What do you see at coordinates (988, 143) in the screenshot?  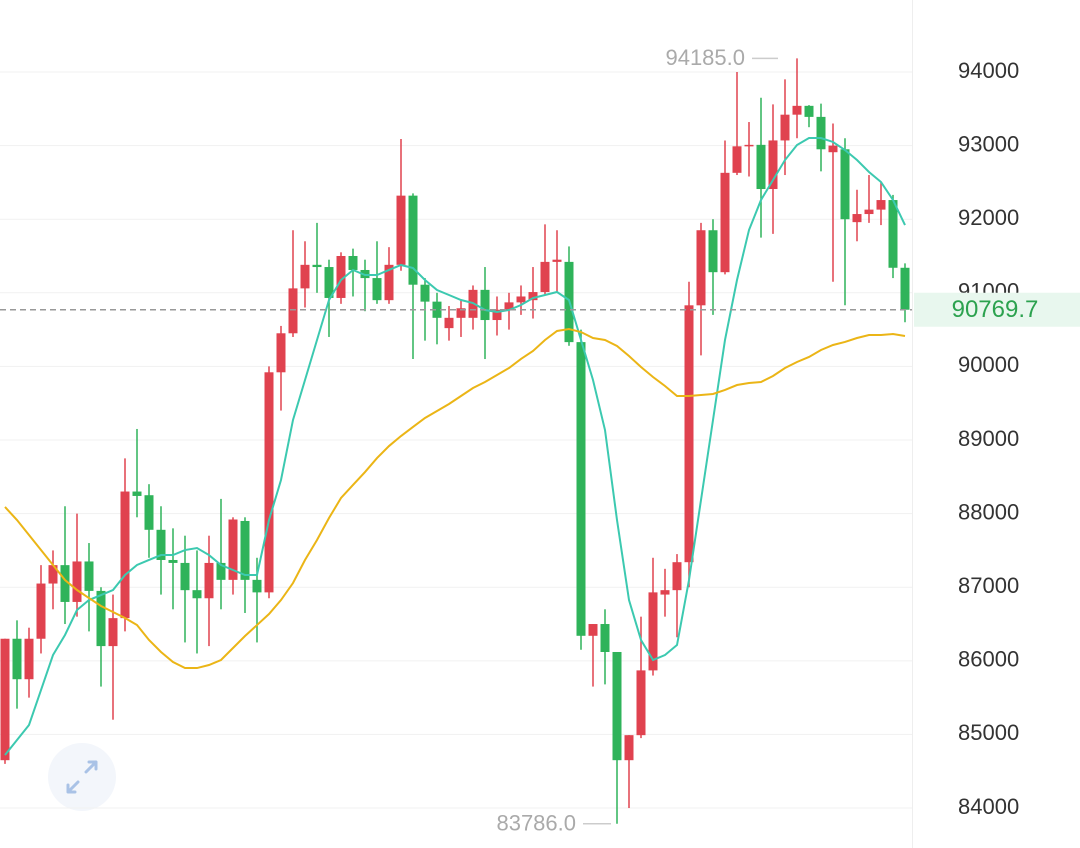 I see `y-tick-label: 93000` at bounding box center [988, 143].